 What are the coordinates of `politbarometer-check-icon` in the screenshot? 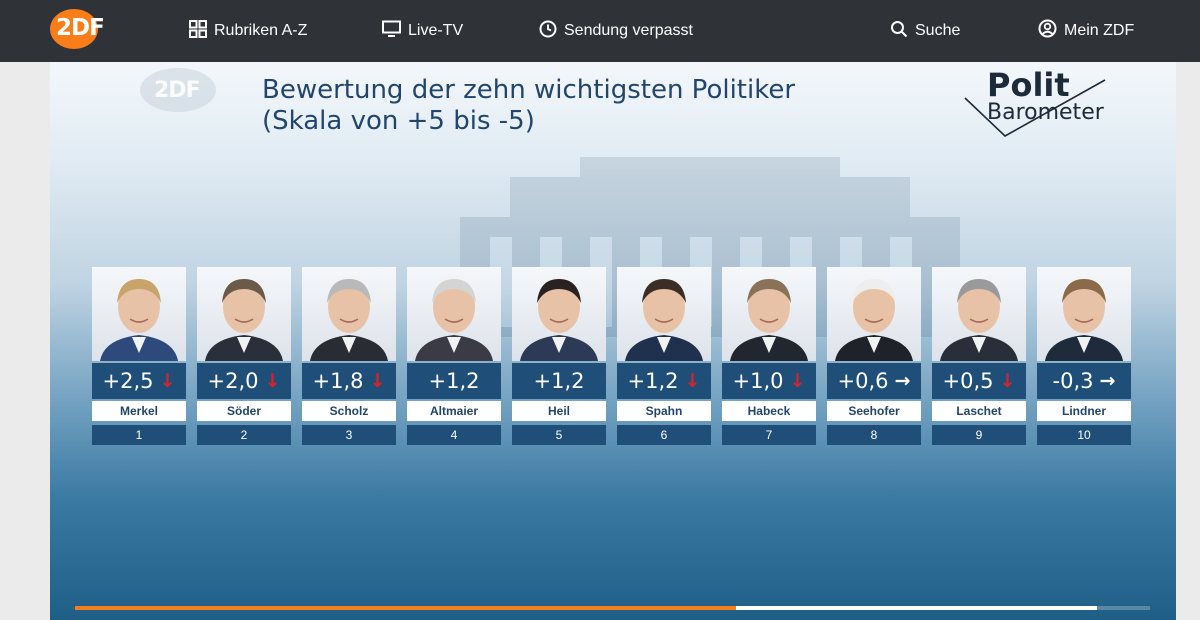 It's located at (1035, 108).